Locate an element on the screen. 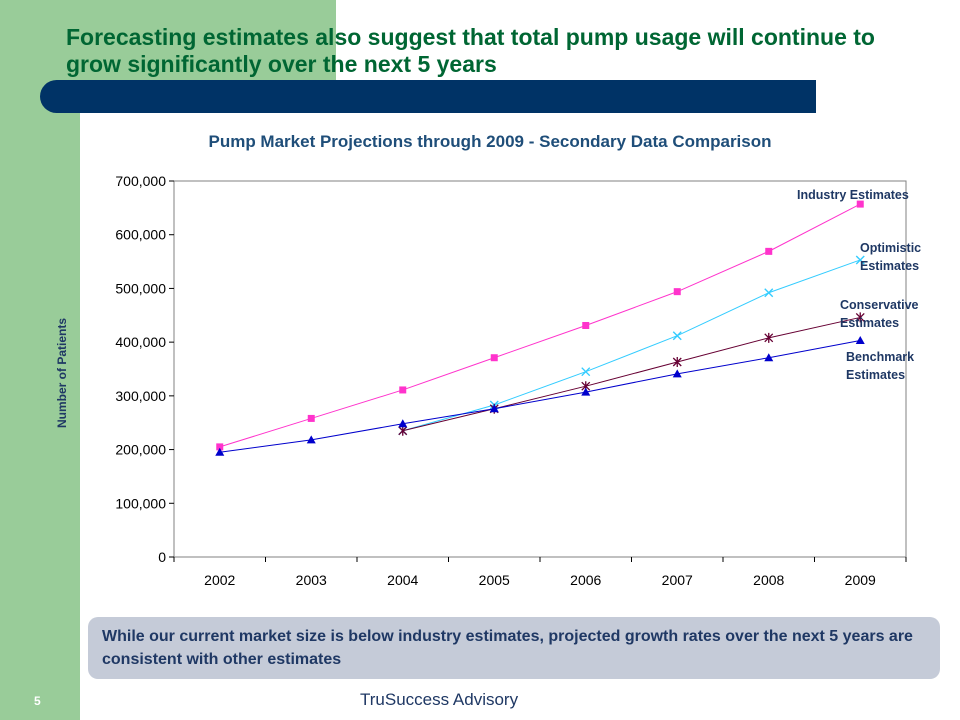  y-tick-label: 400,000 is located at coordinates (140, 342).